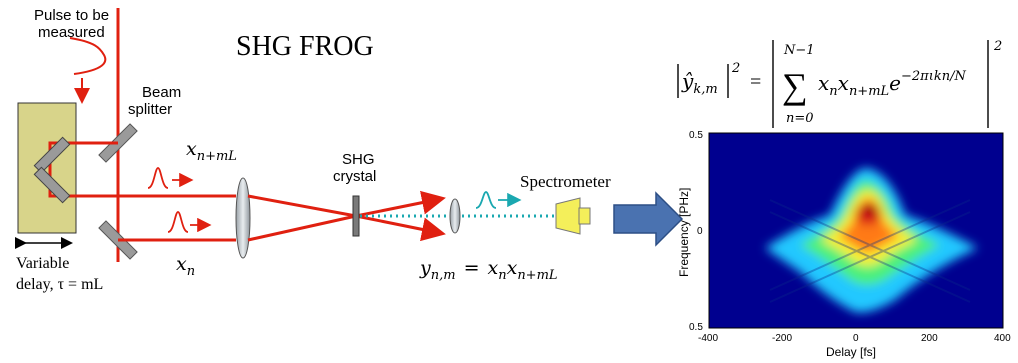  What do you see at coordinates (243, 218) in the screenshot?
I see `focusing-lens` at bounding box center [243, 218].